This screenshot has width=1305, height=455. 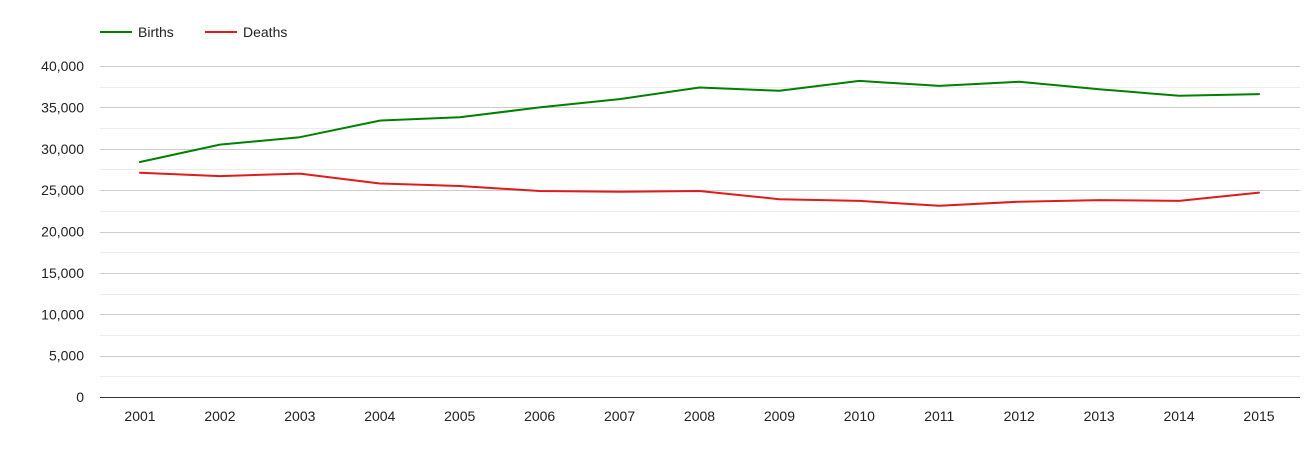 I want to click on x-tick-label: 2008, so click(x=699, y=416).